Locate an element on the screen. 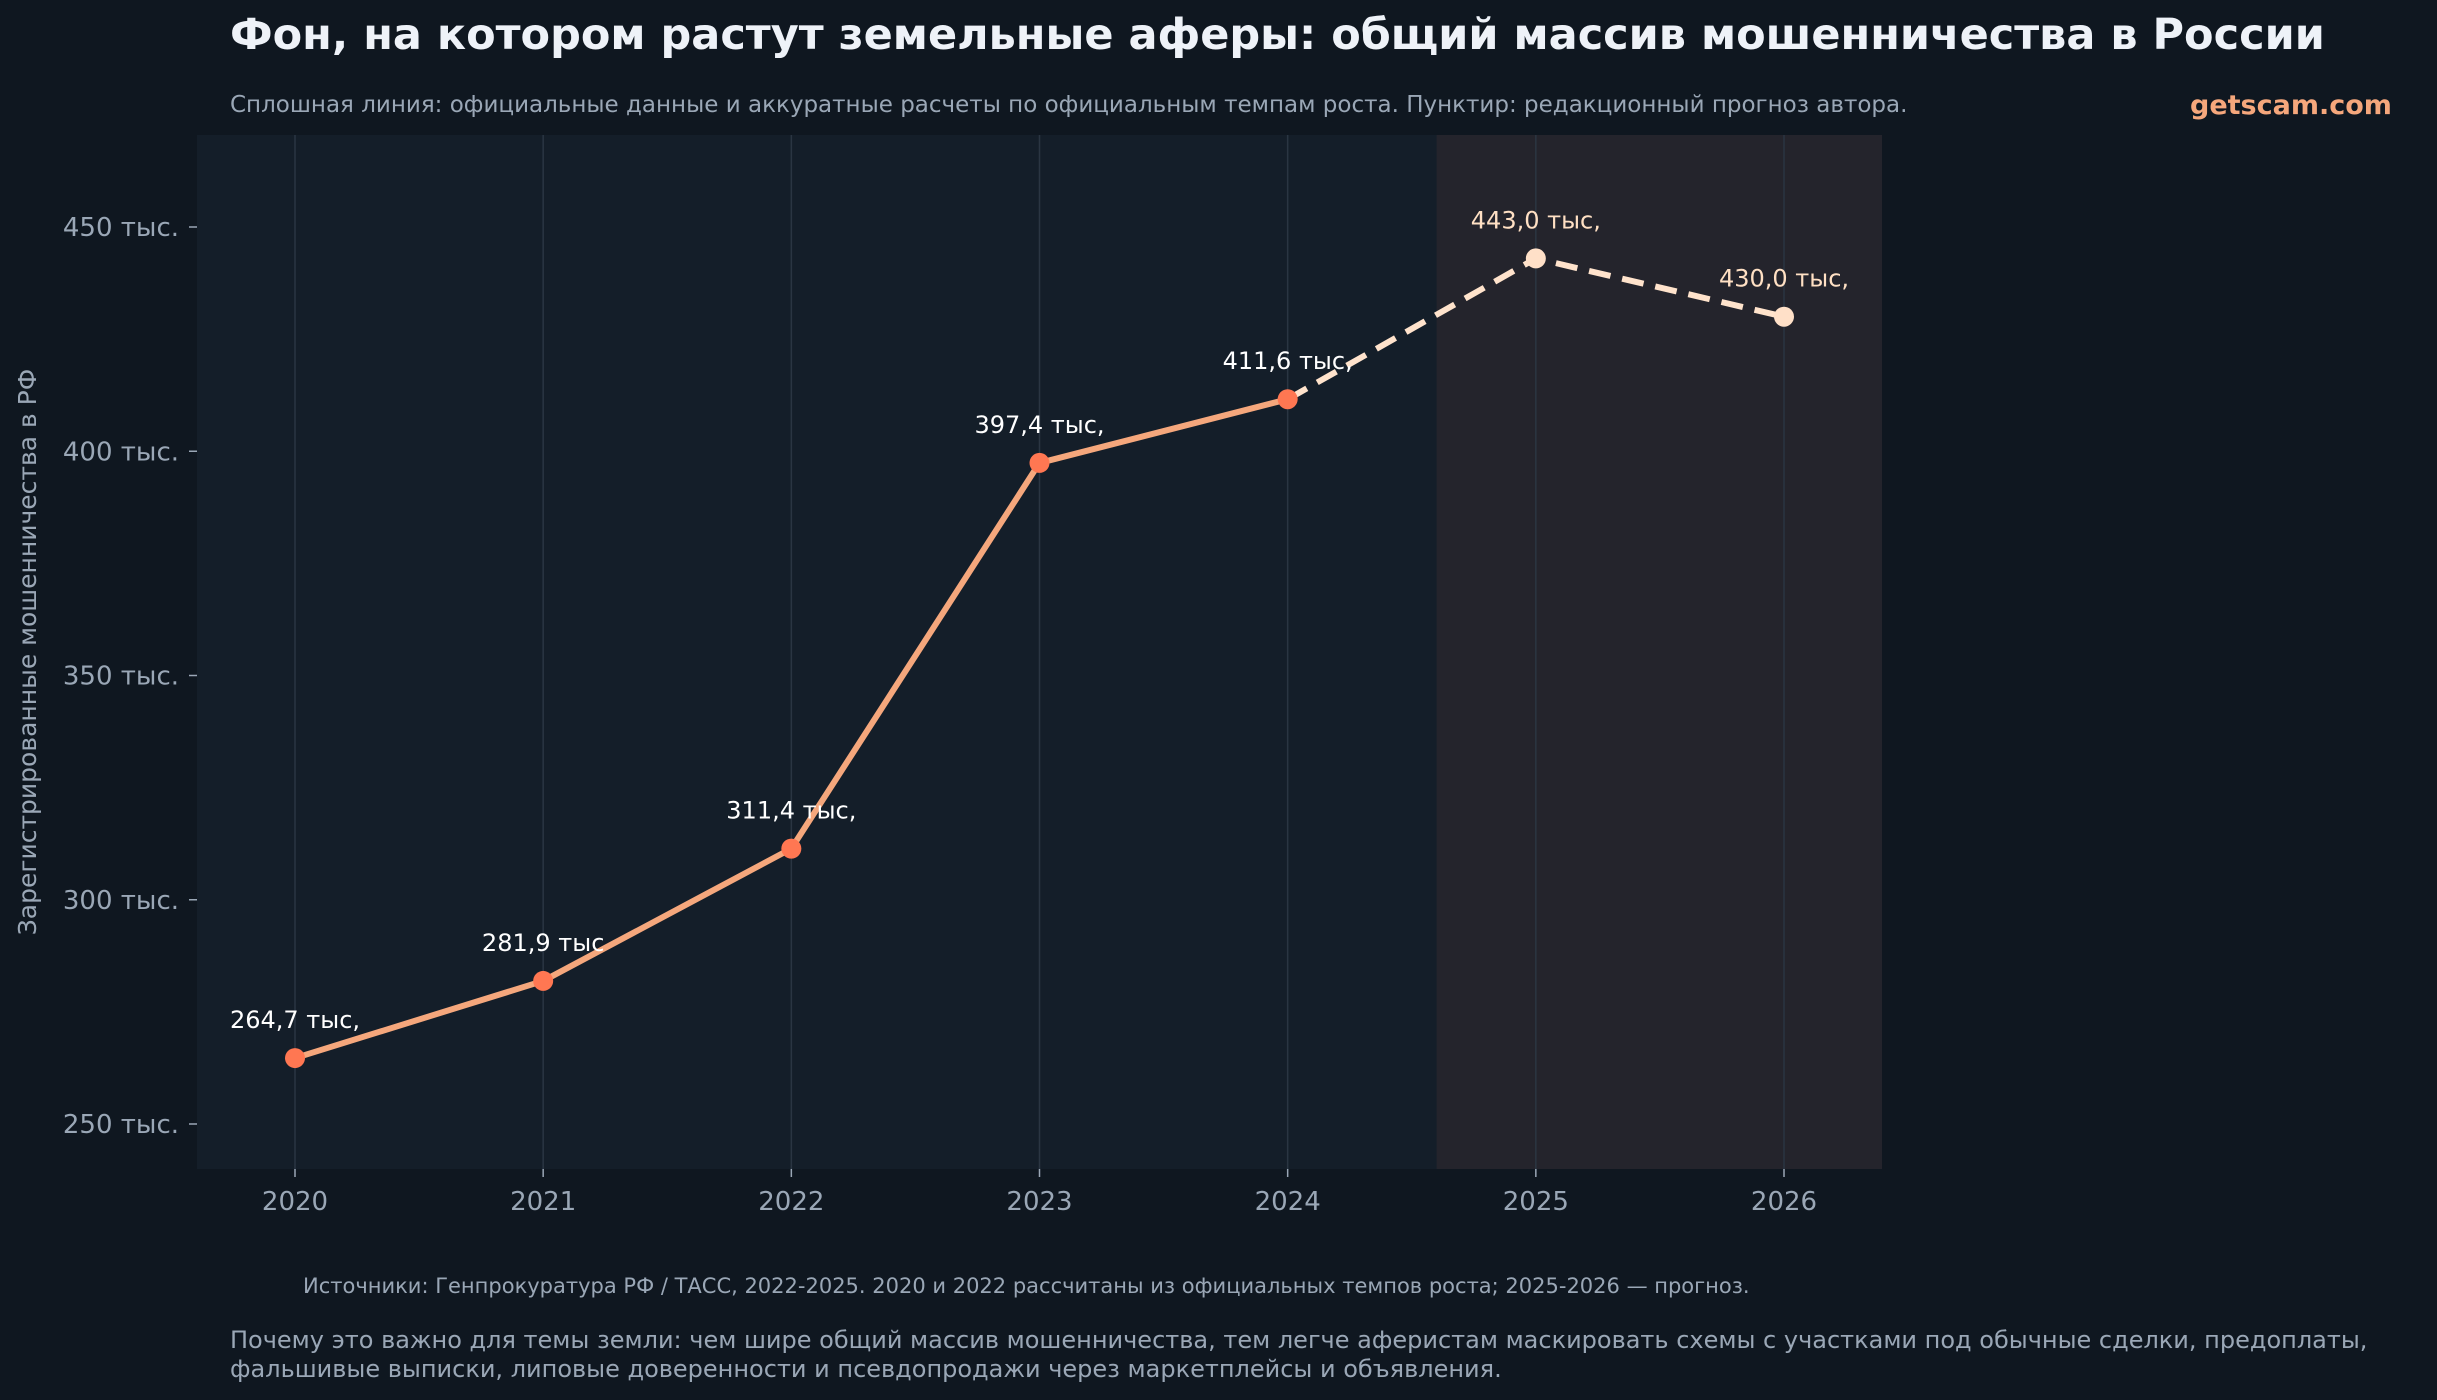  data-label: 430,0 тыс, is located at coordinates (1784, 279).